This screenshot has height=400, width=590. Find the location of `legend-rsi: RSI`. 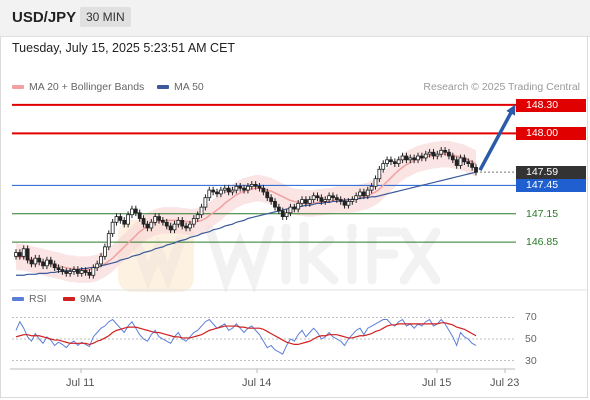

legend-rsi: RSI is located at coordinates (29, 299).